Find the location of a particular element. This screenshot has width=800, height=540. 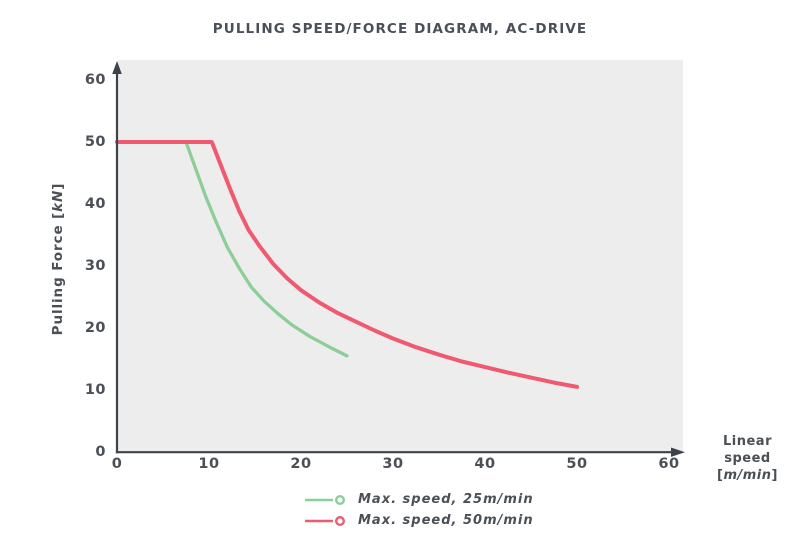

x-tick-label: 30 is located at coordinates (393, 464).